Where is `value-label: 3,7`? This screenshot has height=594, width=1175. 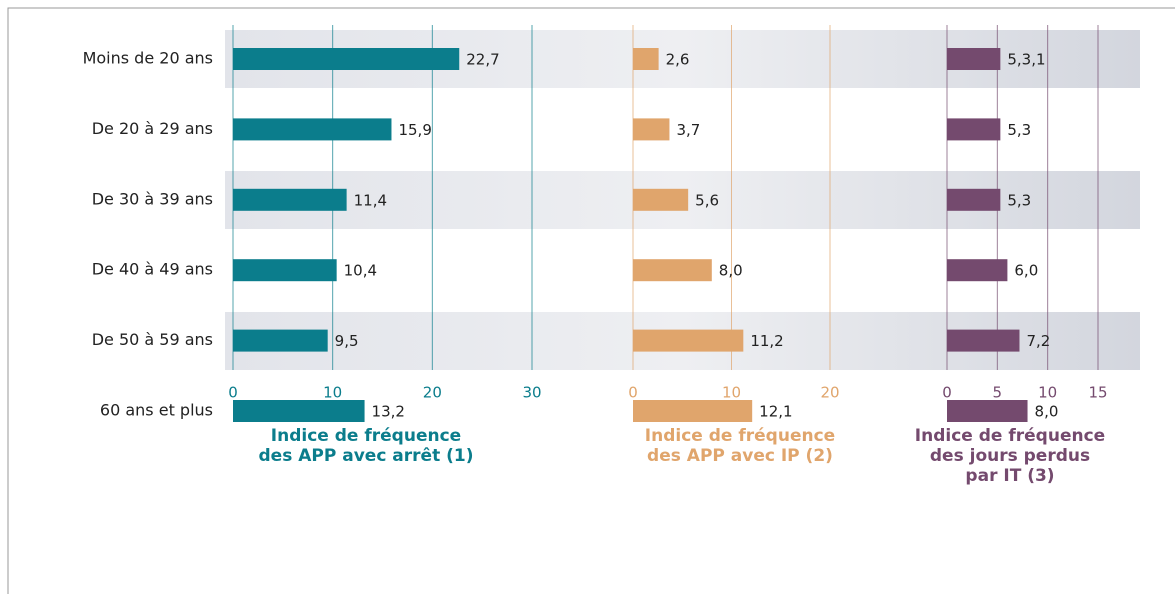 value-label: 3,7 is located at coordinates (688, 130).